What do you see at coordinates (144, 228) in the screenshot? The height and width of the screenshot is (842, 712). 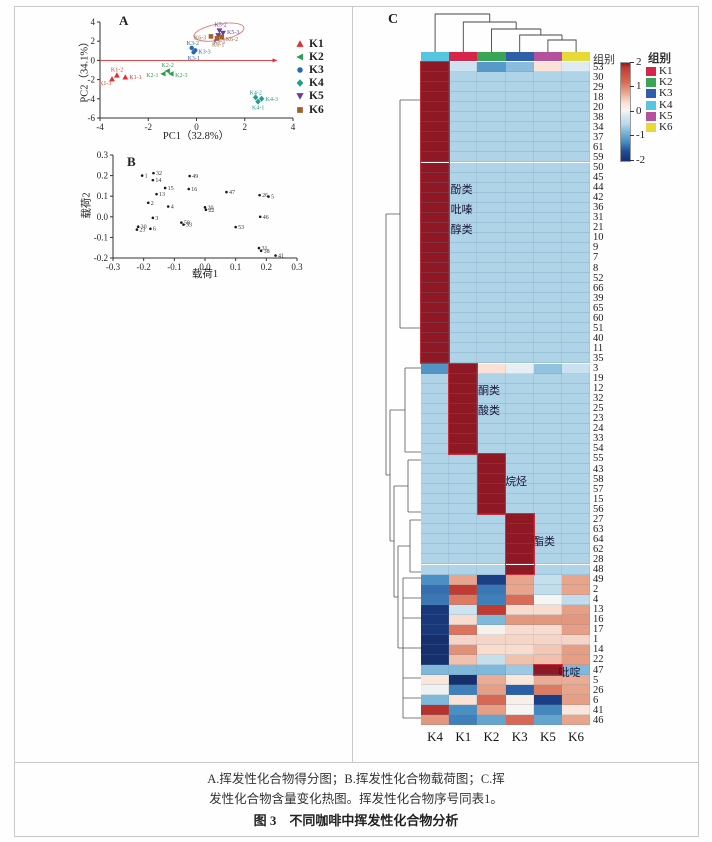 I see `svg-text: 30` at bounding box center [144, 228].